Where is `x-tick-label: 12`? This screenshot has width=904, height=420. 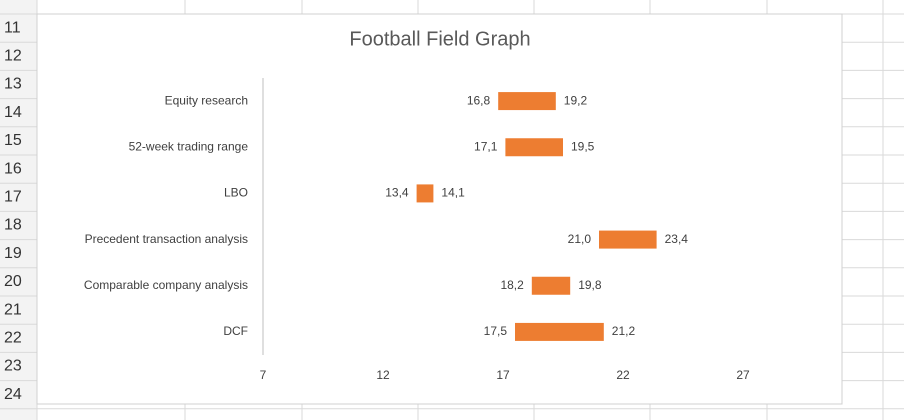
x-tick-label: 12 is located at coordinates (383, 375).